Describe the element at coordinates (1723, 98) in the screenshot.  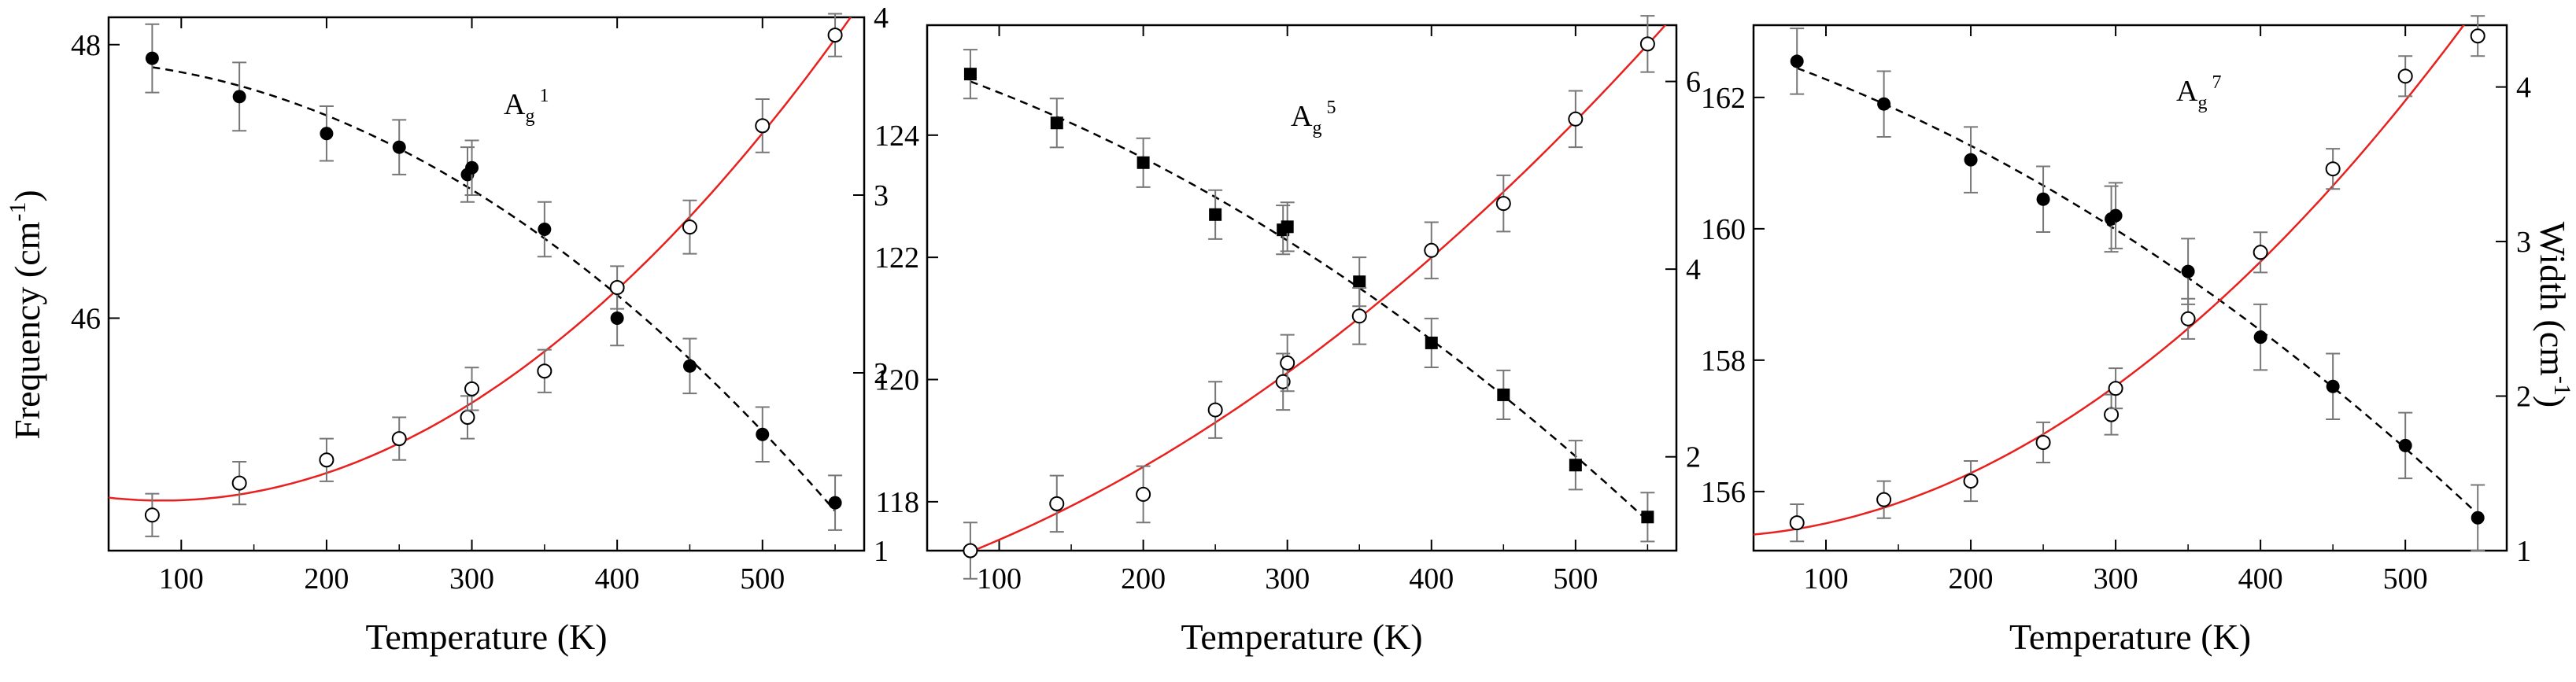
I see `y-left-tick-label: 162` at that location.